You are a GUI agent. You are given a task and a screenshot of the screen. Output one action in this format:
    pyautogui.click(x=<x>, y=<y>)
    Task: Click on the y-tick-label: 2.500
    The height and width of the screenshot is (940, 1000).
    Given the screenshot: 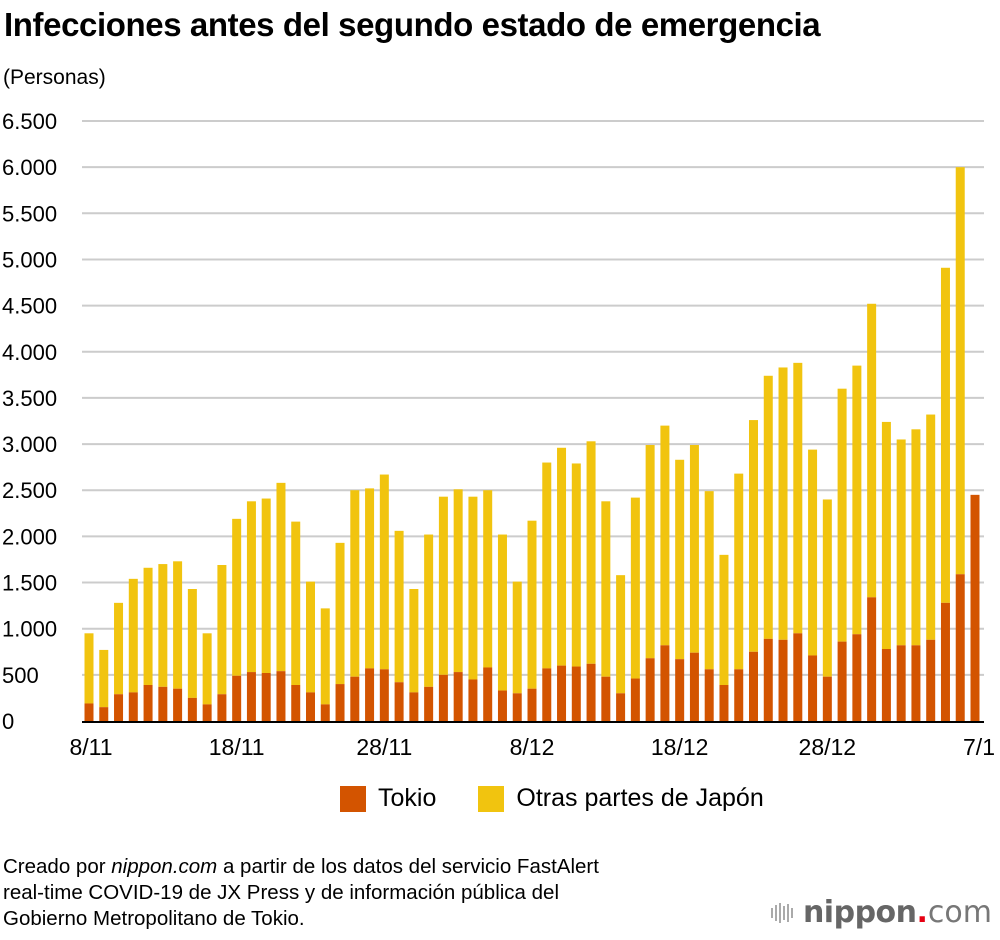 What is the action you would take?
    pyautogui.click(x=29, y=490)
    